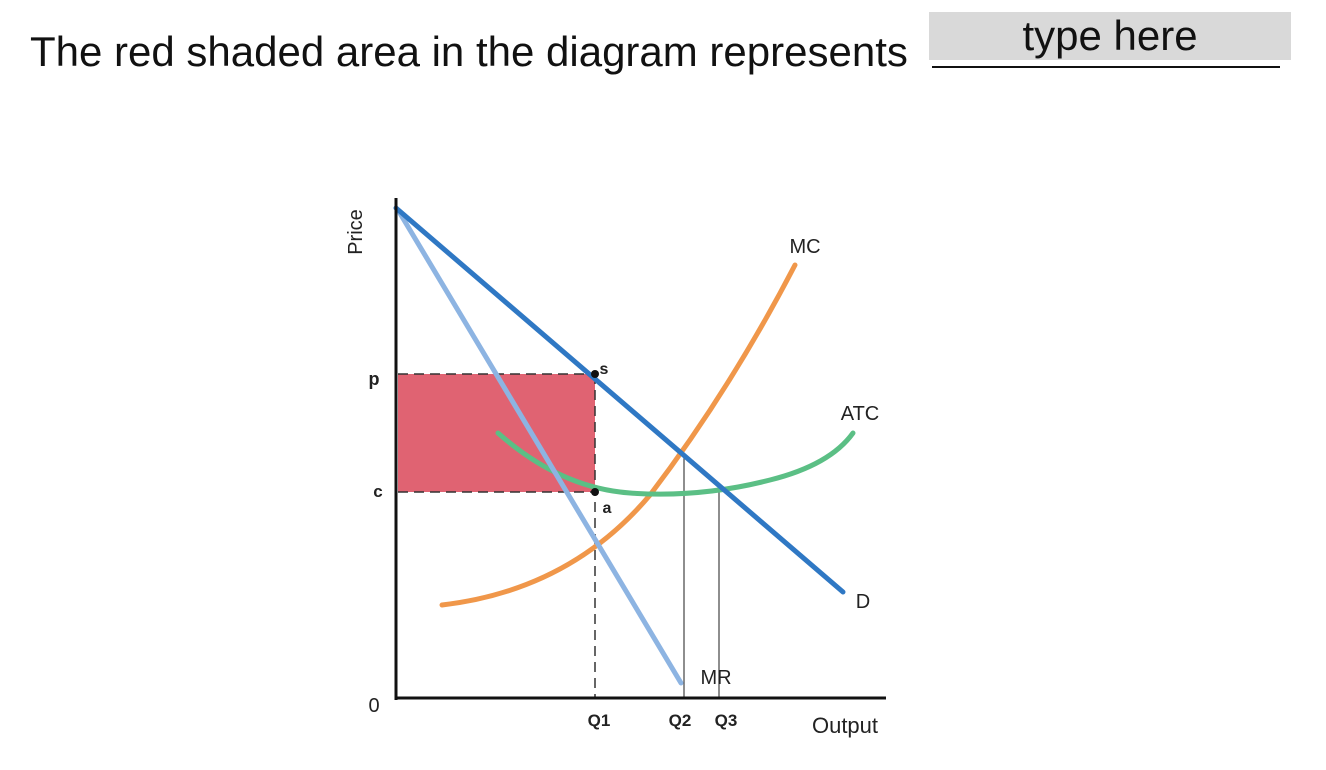 Image resolution: width=1326 pixels, height=770 pixels. What do you see at coordinates (715, 678) in the screenshot?
I see `mr-label: MR` at bounding box center [715, 678].